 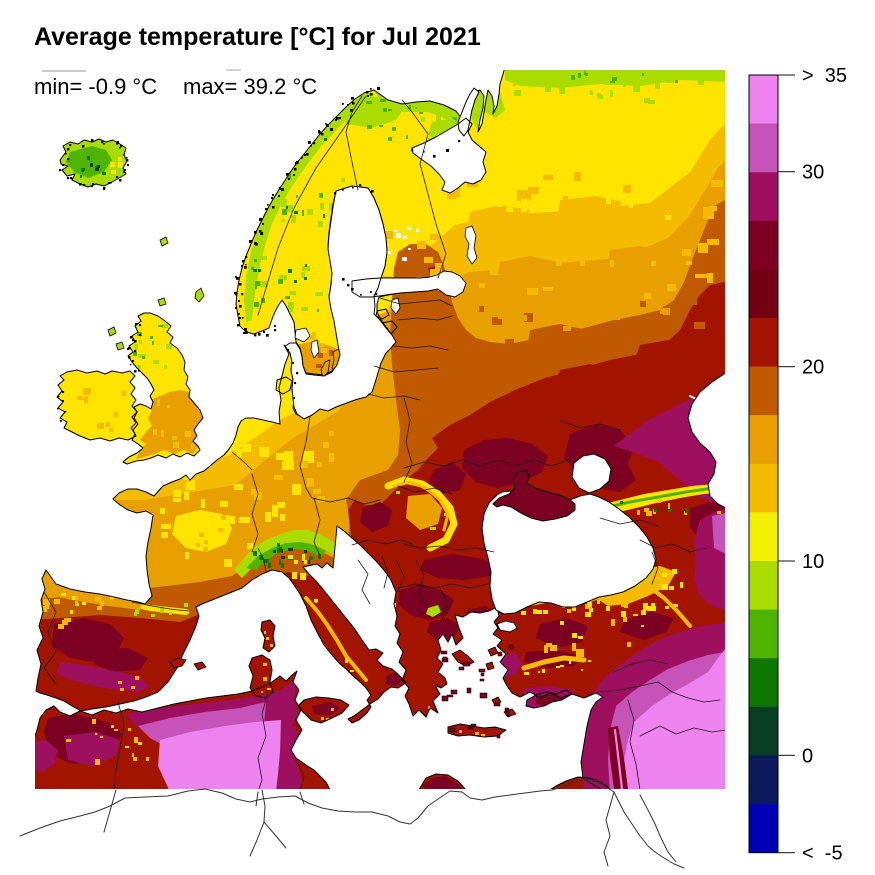 I want to click on svg-text: > 35, so click(x=824, y=76).